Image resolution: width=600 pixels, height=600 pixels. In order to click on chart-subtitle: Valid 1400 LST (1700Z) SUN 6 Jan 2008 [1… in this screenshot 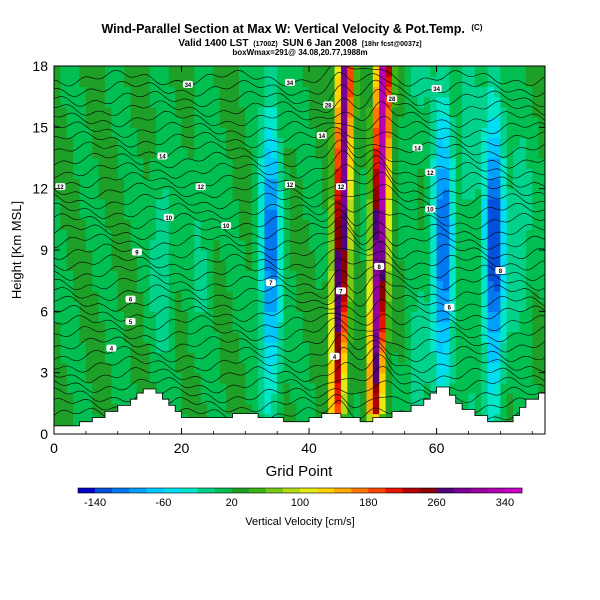, I will do `click(299, 43)`.